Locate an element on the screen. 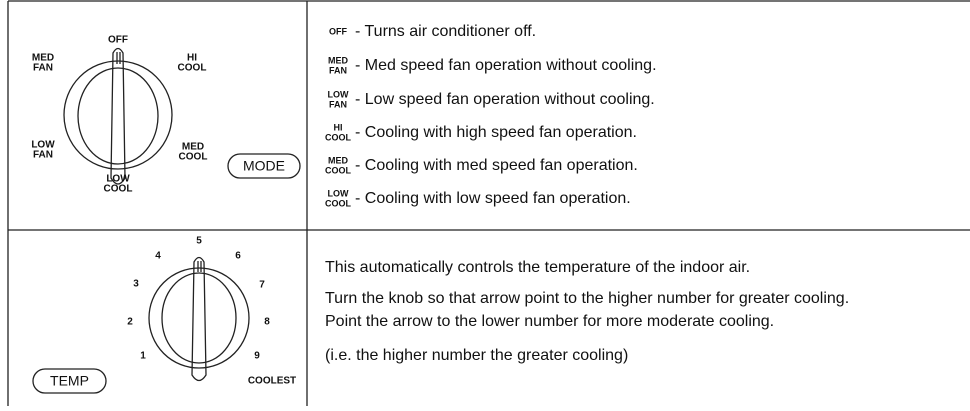 This screenshot has height=411, width=970. button-label: TEMP is located at coordinates (69, 381).